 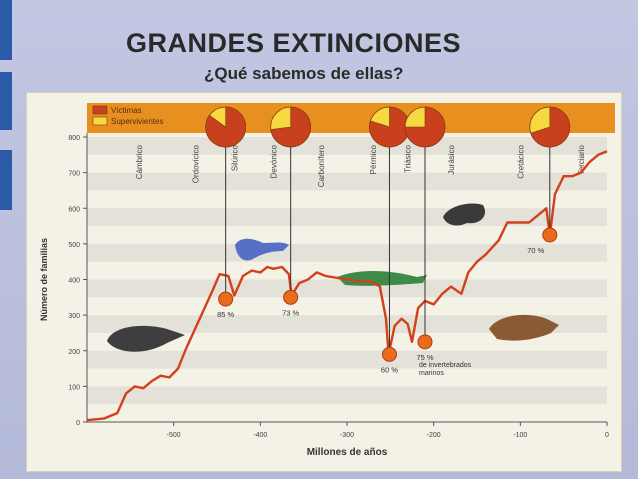 What do you see at coordinates (139, 161) in the screenshot?
I see `period-label: Cámbrico` at bounding box center [139, 161].